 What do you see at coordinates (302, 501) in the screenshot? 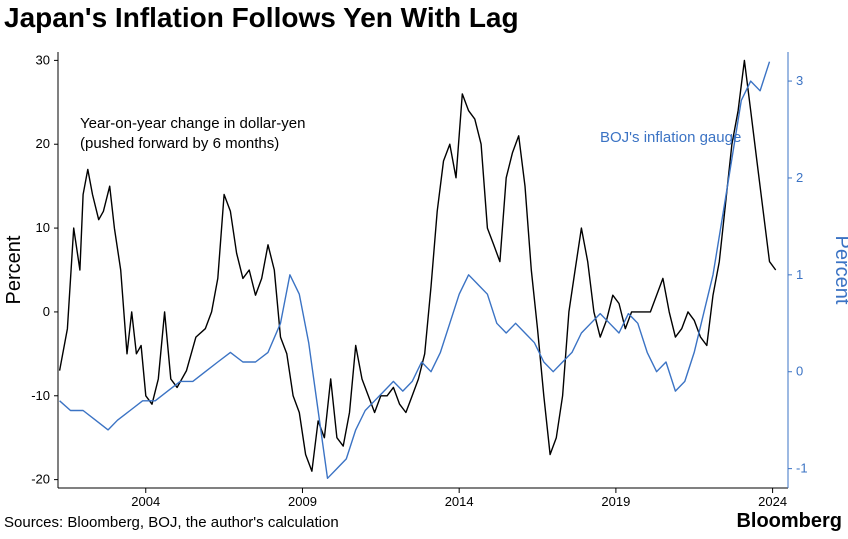
I see `x-tick-label: 2009` at bounding box center [302, 501].